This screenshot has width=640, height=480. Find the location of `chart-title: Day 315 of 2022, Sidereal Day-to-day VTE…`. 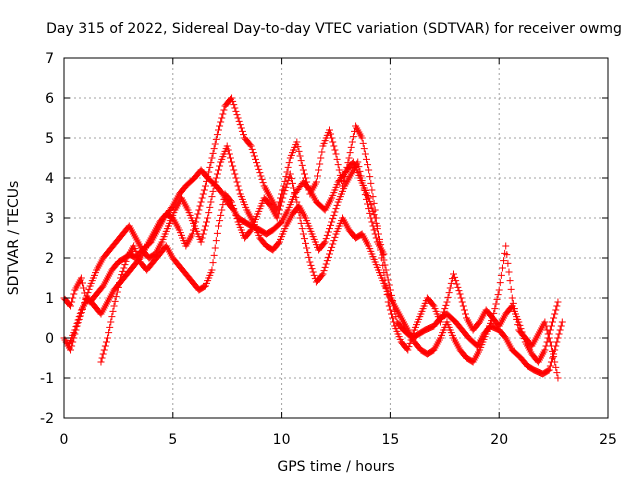

chart-title: Day 315 of 2022, Sidereal Day-to-day VTE… is located at coordinates (334, 29).